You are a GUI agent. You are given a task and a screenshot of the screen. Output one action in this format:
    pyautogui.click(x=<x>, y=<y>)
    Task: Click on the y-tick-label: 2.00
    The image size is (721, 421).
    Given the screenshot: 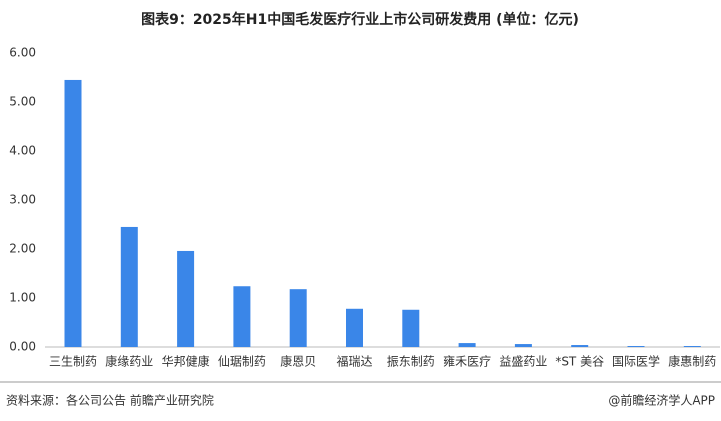 What is the action you would take?
    pyautogui.click(x=22, y=249)
    